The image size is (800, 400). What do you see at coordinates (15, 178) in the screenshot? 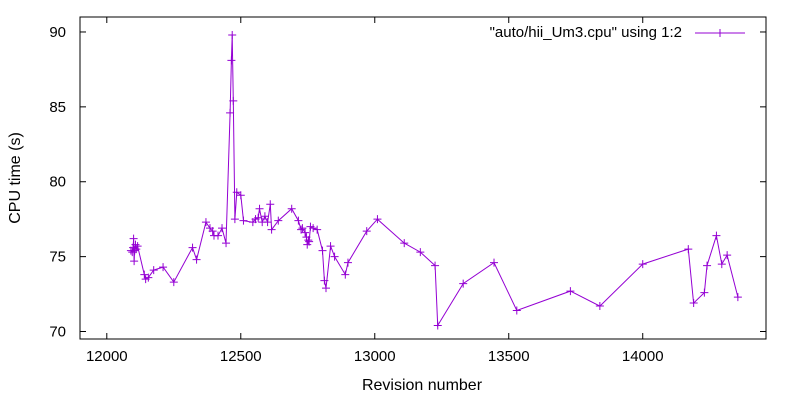
I see `y-axis-label: CPU time (s)` at bounding box center [15, 178].